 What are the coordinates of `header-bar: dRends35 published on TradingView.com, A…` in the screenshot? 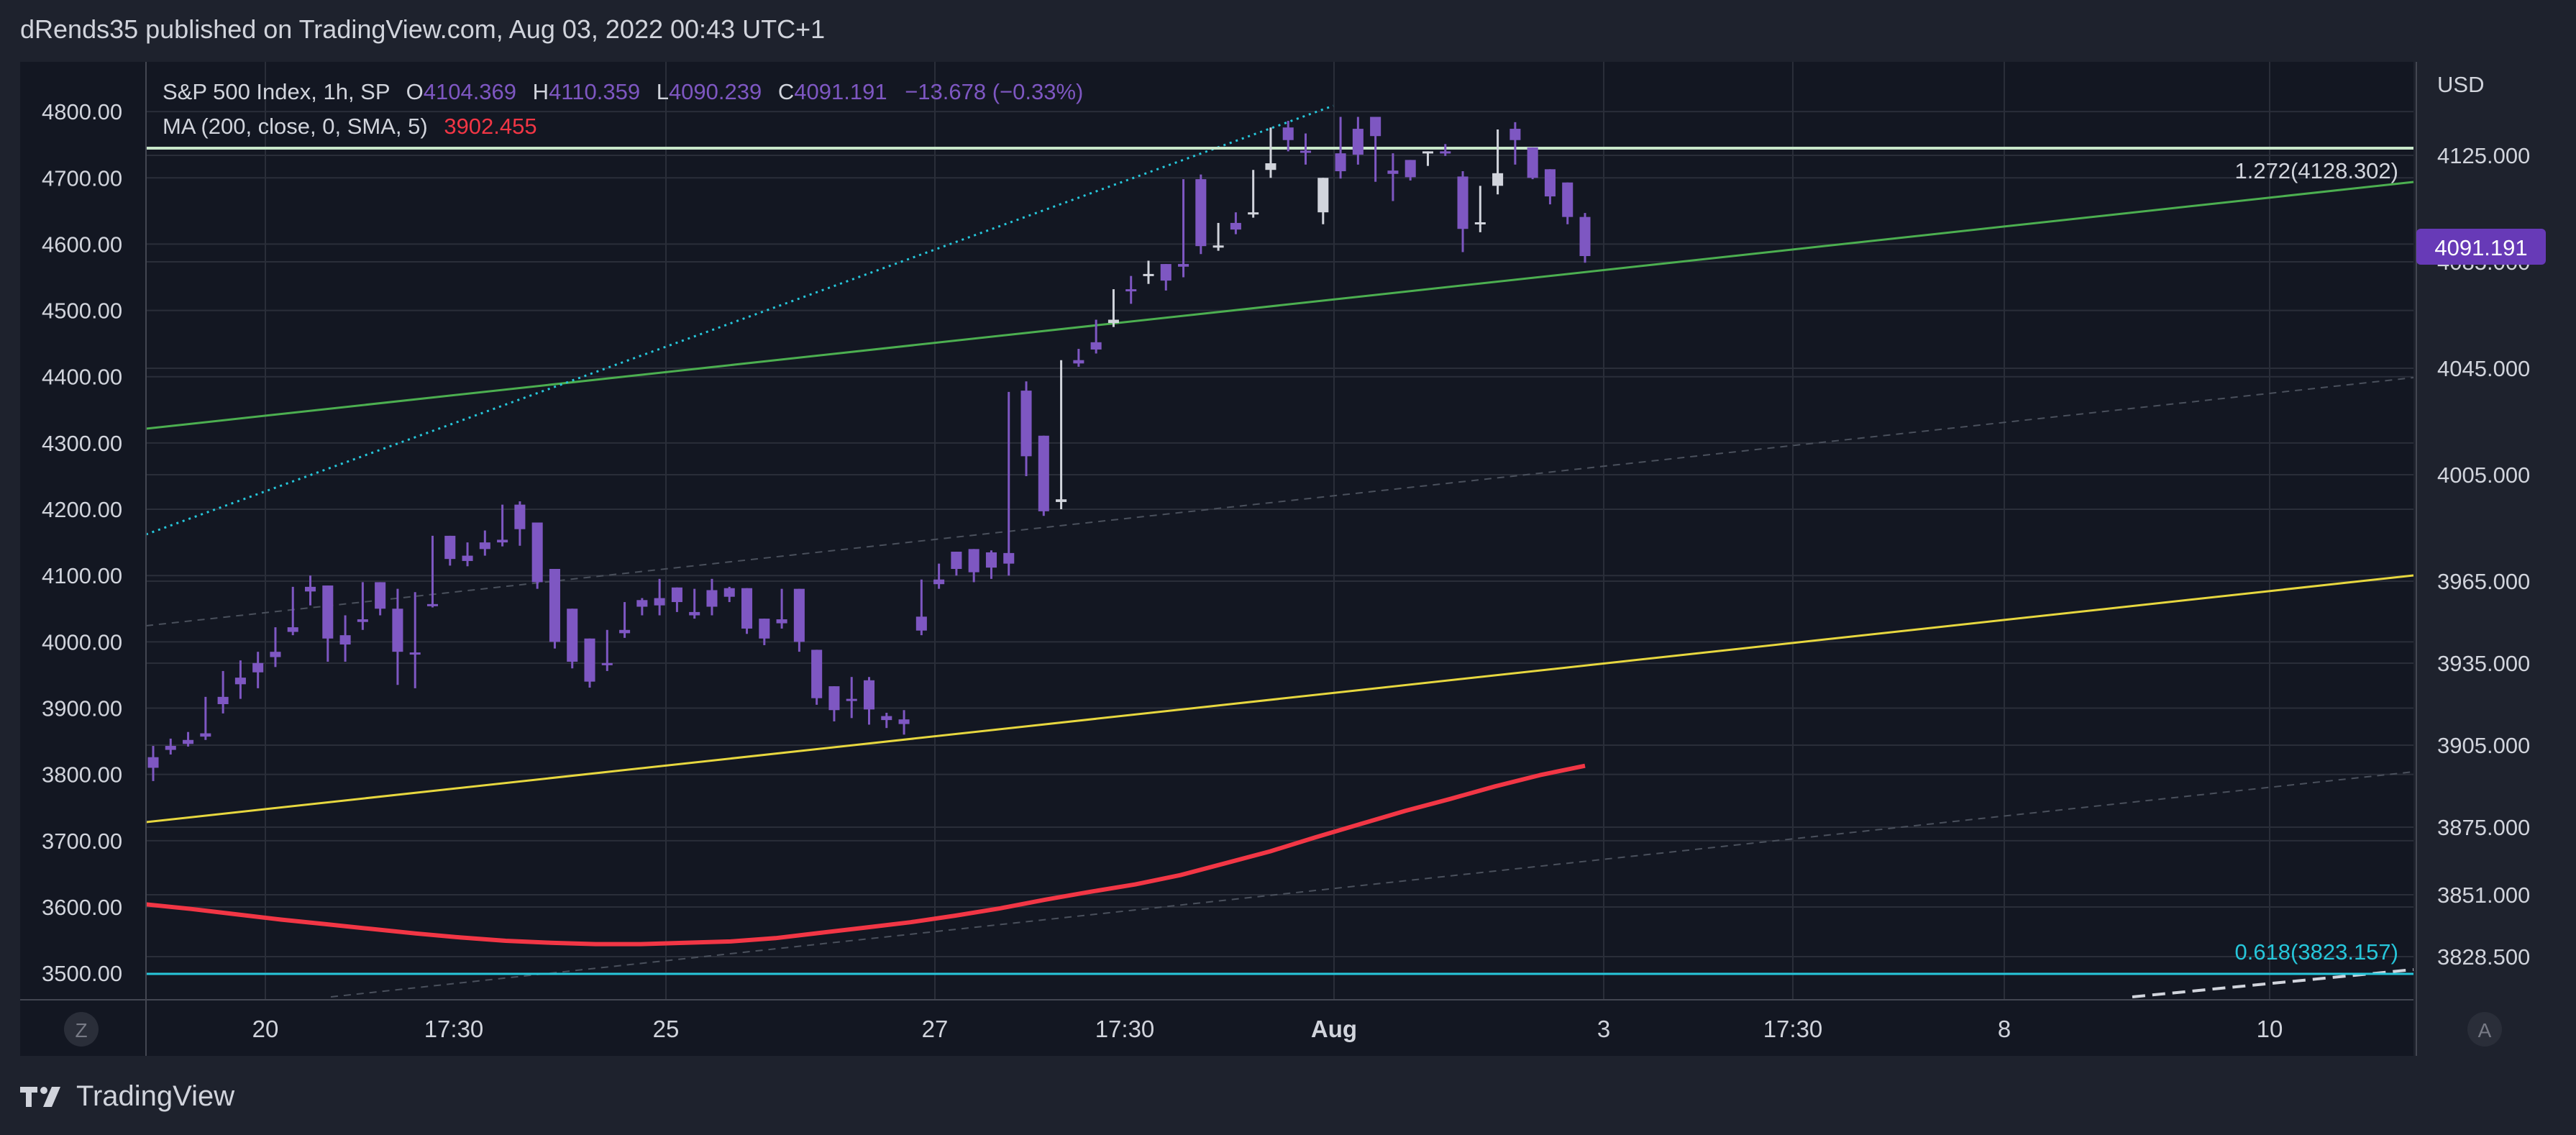 It's located at (1288, 31).